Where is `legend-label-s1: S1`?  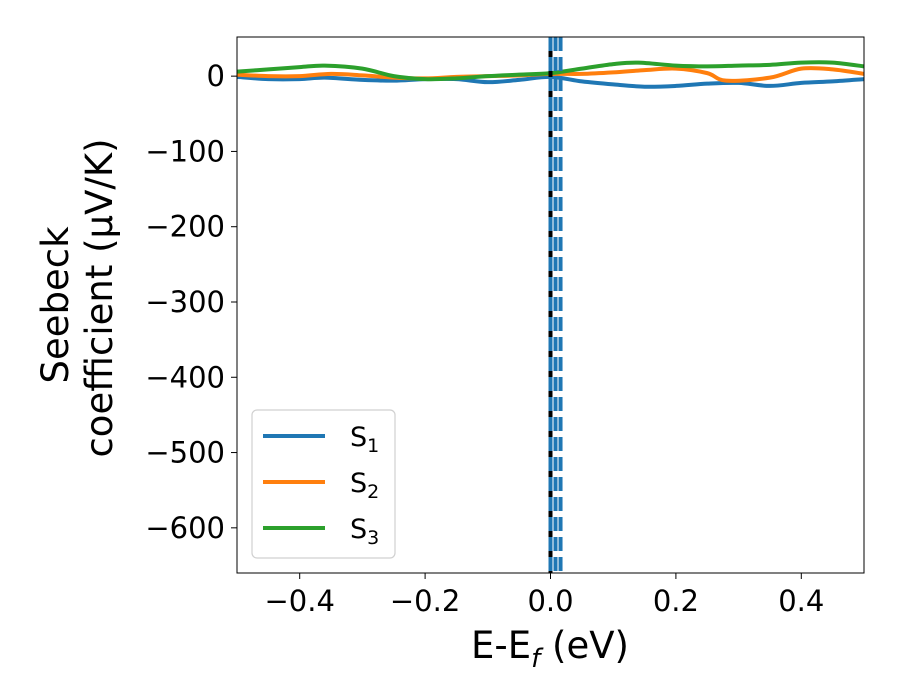 legend-label-s1: S1 is located at coordinates (364, 439).